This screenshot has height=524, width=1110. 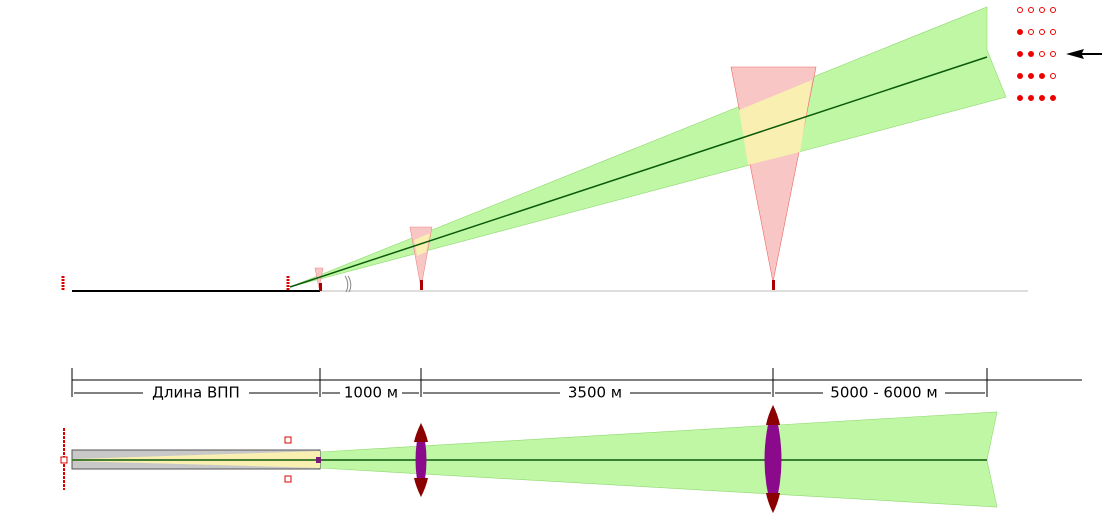 What do you see at coordinates (348, 284) in the screenshot?
I see `angle-mark` at bounding box center [348, 284].